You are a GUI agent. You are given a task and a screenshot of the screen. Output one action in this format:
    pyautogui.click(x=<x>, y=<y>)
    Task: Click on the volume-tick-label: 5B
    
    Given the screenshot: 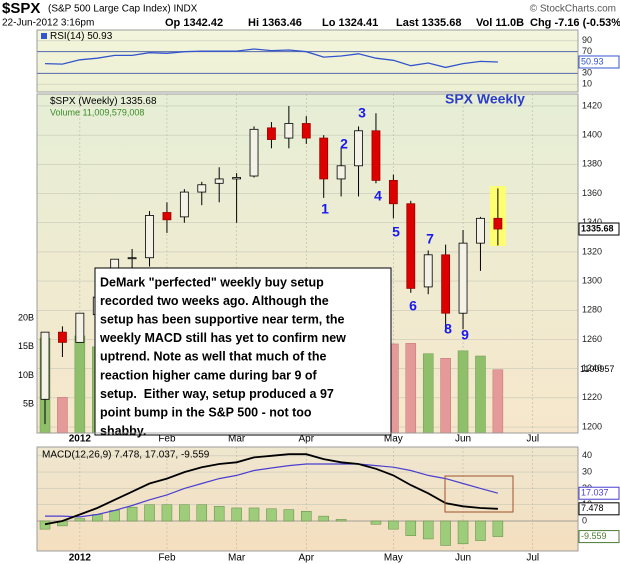 What is the action you would take?
    pyautogui.click(x=28, y=404)
    